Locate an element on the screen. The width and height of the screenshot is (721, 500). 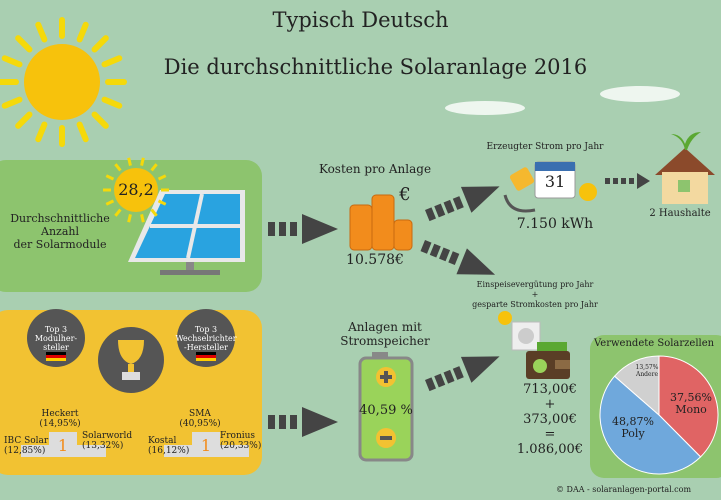
cost-value: 10.578€ is located at coordinates (375, 260).